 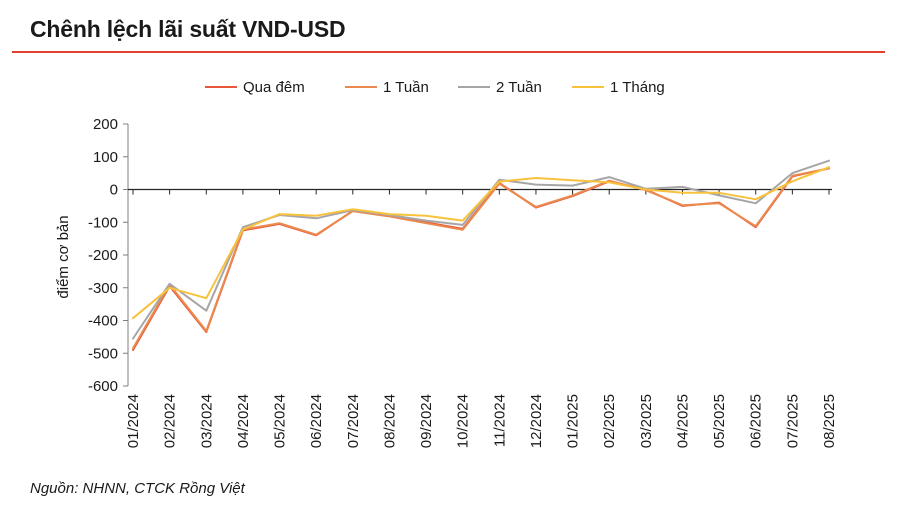 What do you see at coordinates (573, 421) in the screenshot?
I see `x-tick-label: 01/2025` at bounding box center [573, 421].